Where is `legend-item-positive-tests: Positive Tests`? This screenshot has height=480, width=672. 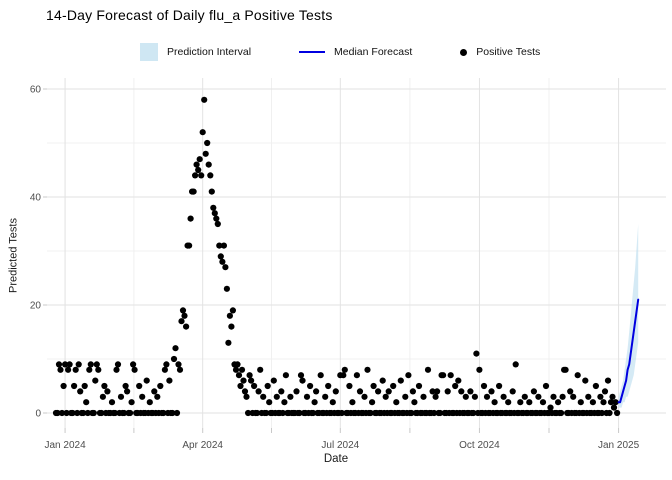
legend-item-positive-tests: Positive Tests is located at coordinates (500, 52).